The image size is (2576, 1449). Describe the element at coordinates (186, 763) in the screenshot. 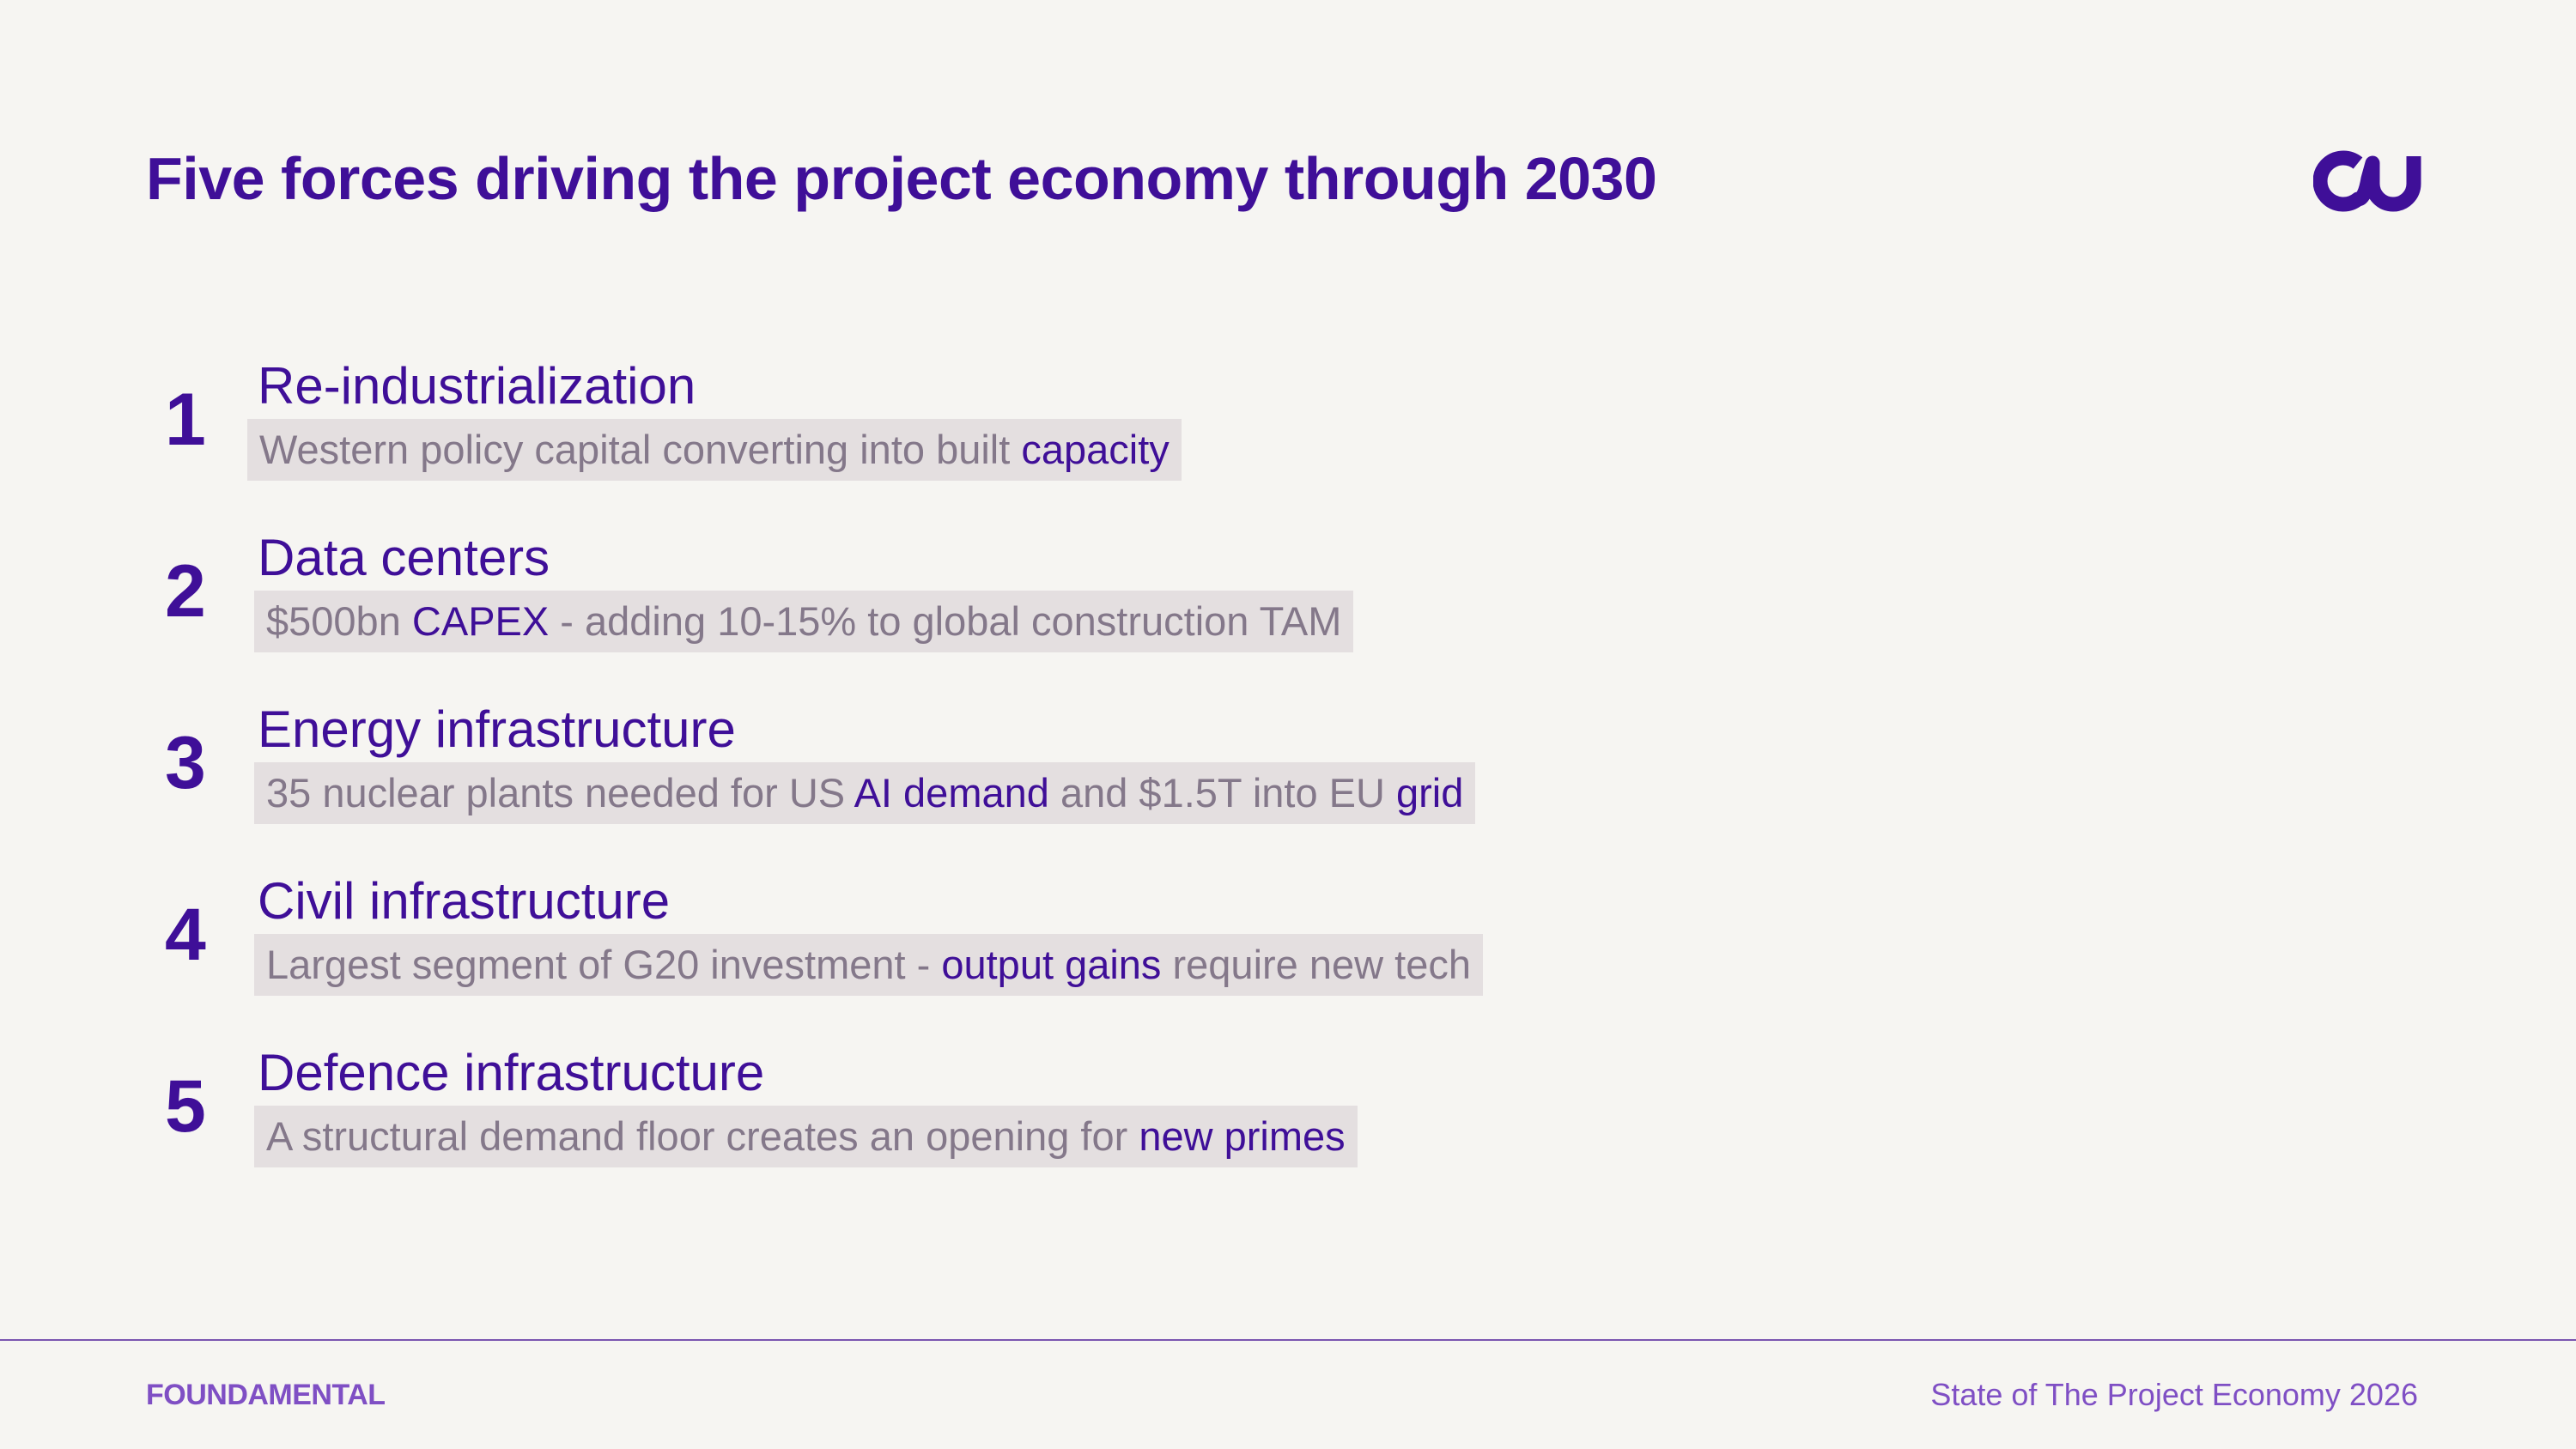

I see `force-number: 3` at that location.